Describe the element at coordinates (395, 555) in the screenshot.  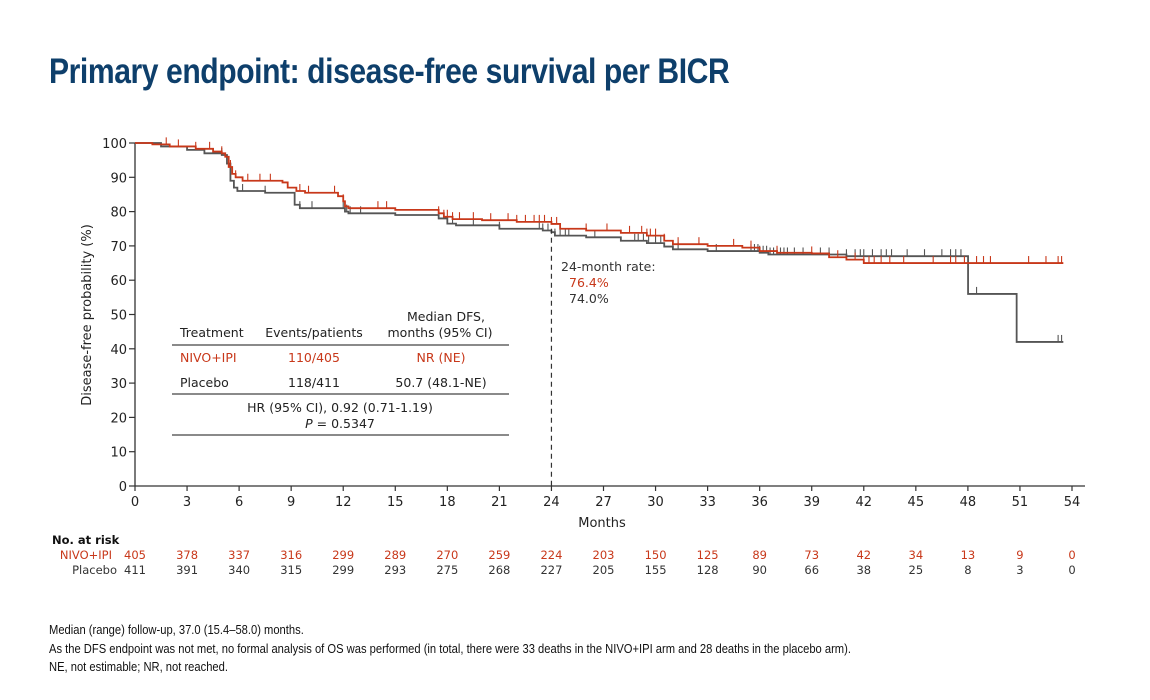
I see `at-risk-value: 289` at that location.